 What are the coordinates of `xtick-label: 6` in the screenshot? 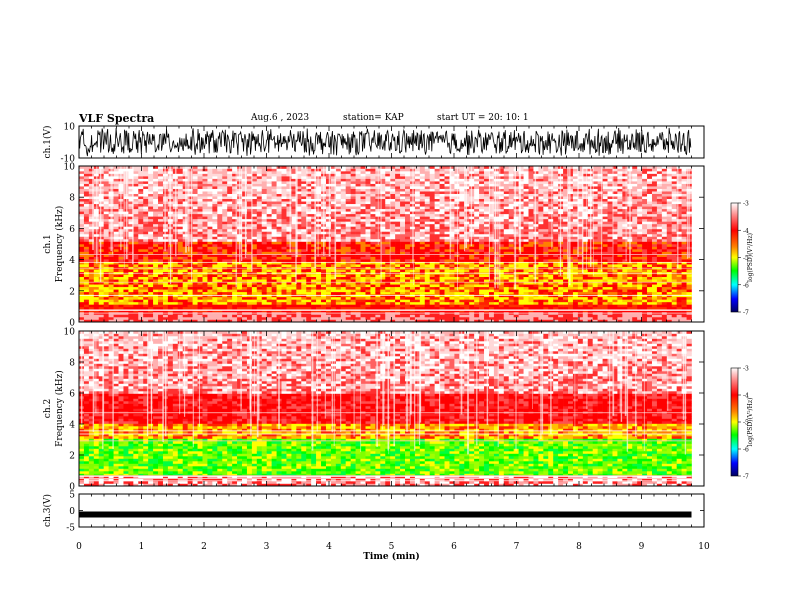 It's located at (454, 547).